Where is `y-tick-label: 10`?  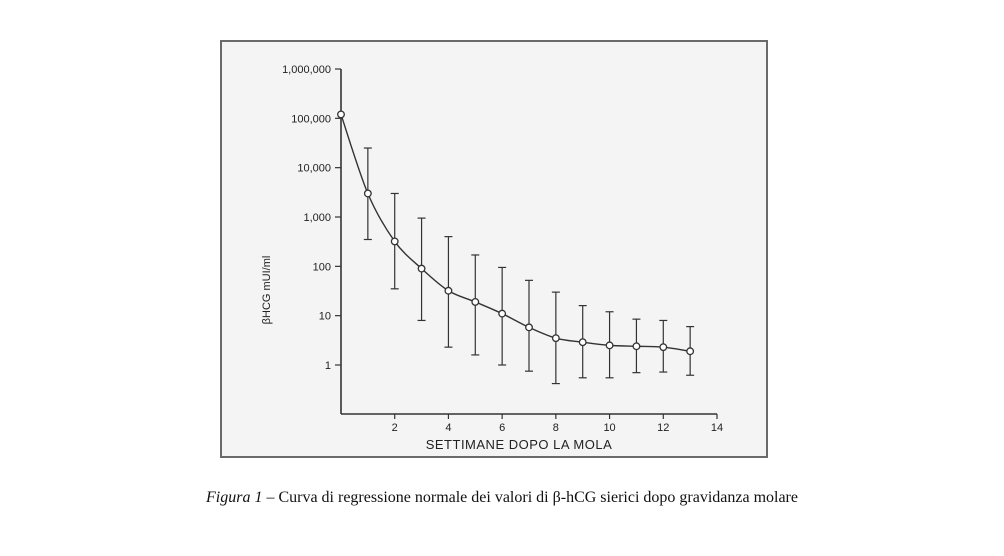 y-tick-label: 10 is located at coordinates (325, 317).